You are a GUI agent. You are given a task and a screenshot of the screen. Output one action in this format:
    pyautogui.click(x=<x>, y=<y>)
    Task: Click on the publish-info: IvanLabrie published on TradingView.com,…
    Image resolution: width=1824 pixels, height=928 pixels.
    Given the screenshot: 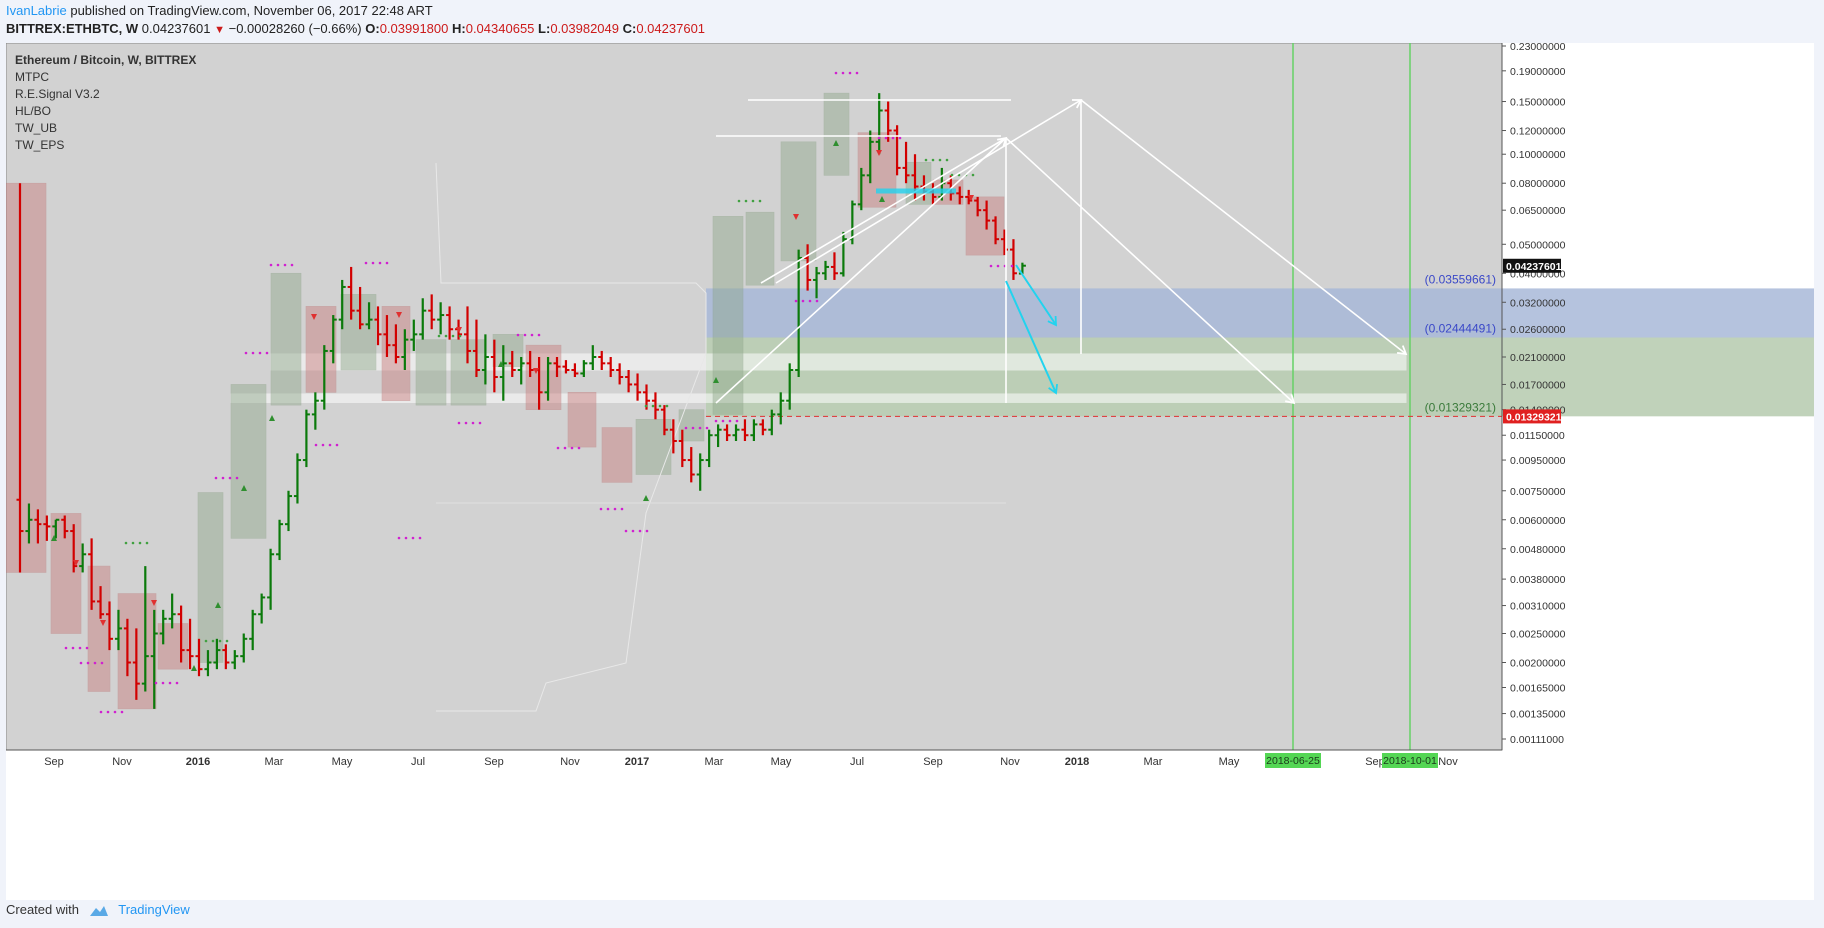 What is the action you would take?
    pyautogui.click(x=219, y=10)
    